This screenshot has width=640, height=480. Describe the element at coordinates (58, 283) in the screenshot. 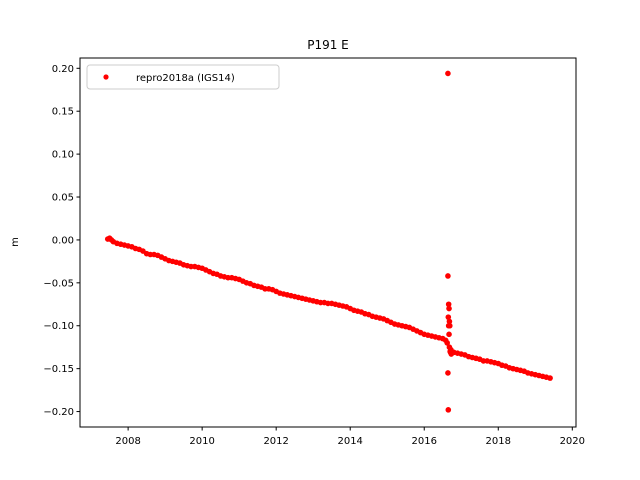

I see `y-tick-label: −0.05` at that location.